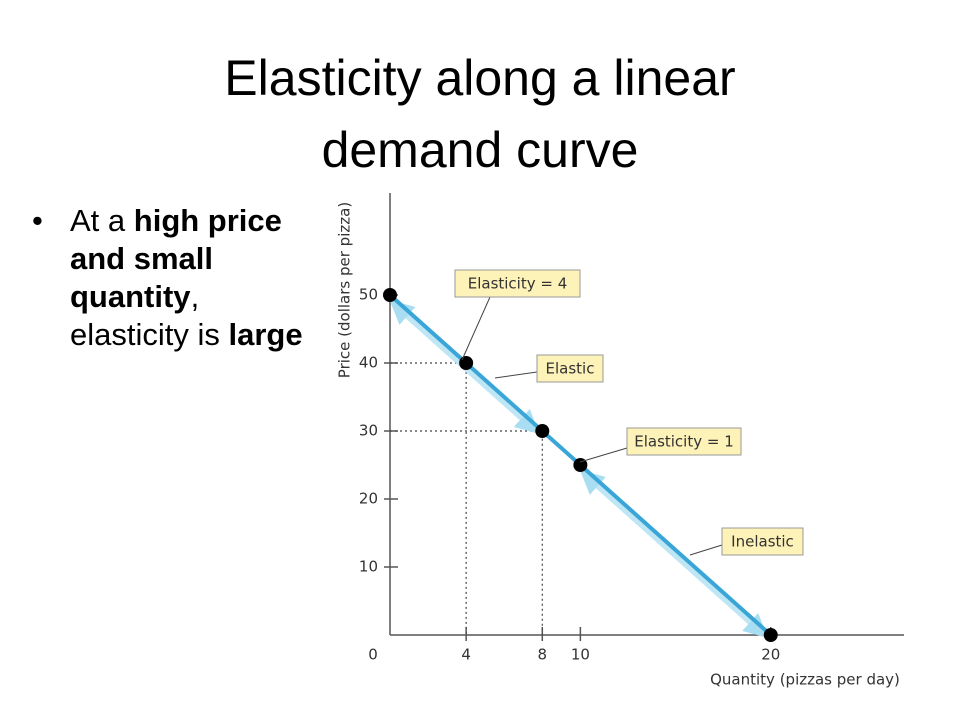  I want to click on bullet-text: high price and small quantity, so click(176, 258).